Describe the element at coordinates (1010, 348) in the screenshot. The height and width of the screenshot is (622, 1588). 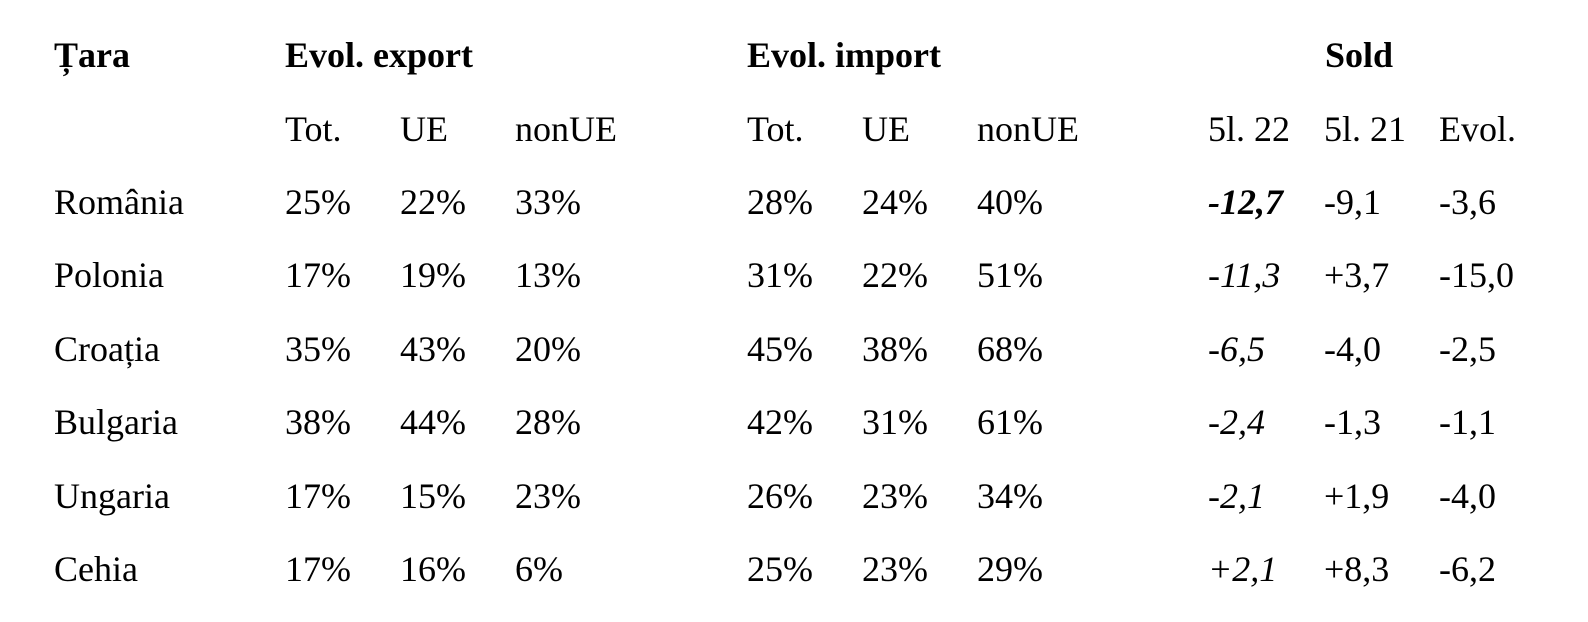
I see `value-cell: 68%` at that location.